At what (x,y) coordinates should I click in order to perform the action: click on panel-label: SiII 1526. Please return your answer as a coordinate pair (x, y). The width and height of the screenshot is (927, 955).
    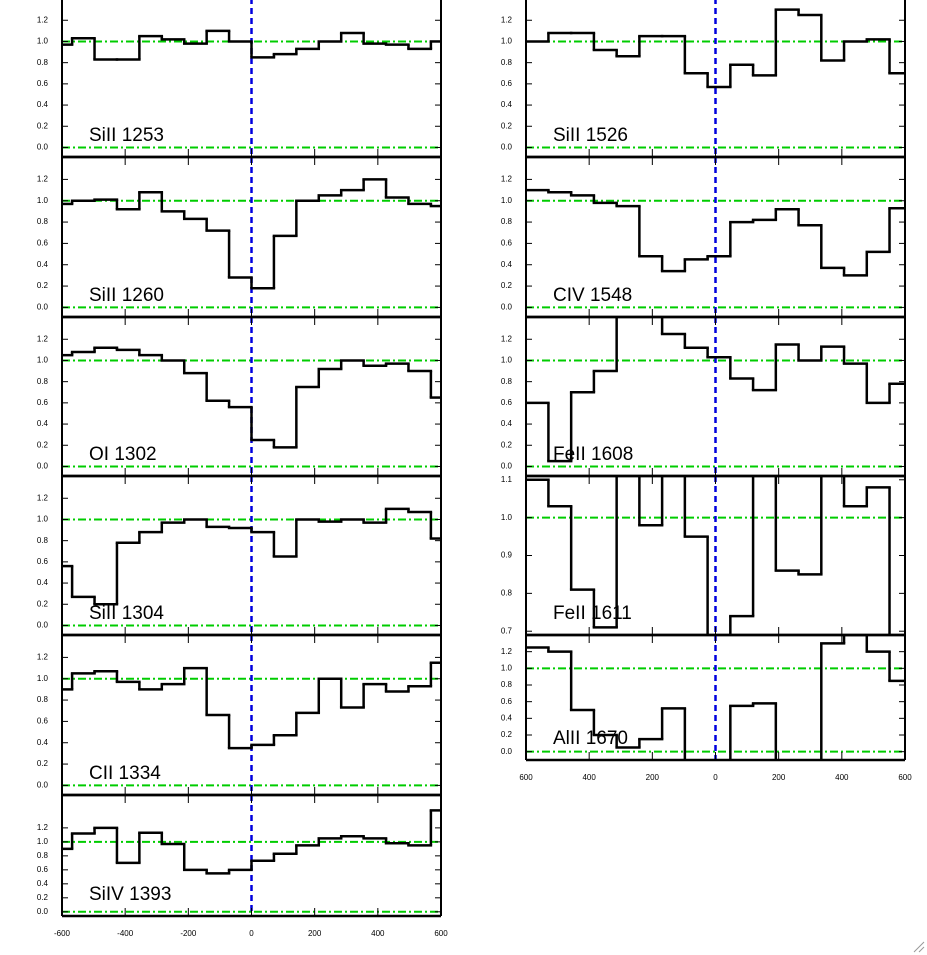
    Looking at the image, I should click on (590, 135).